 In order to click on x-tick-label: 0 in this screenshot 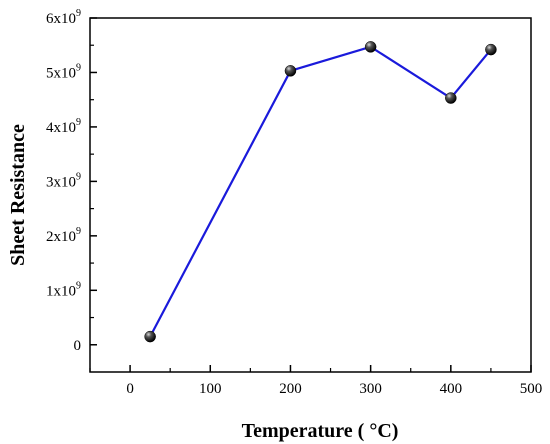, I will do `click(130, 389)`.